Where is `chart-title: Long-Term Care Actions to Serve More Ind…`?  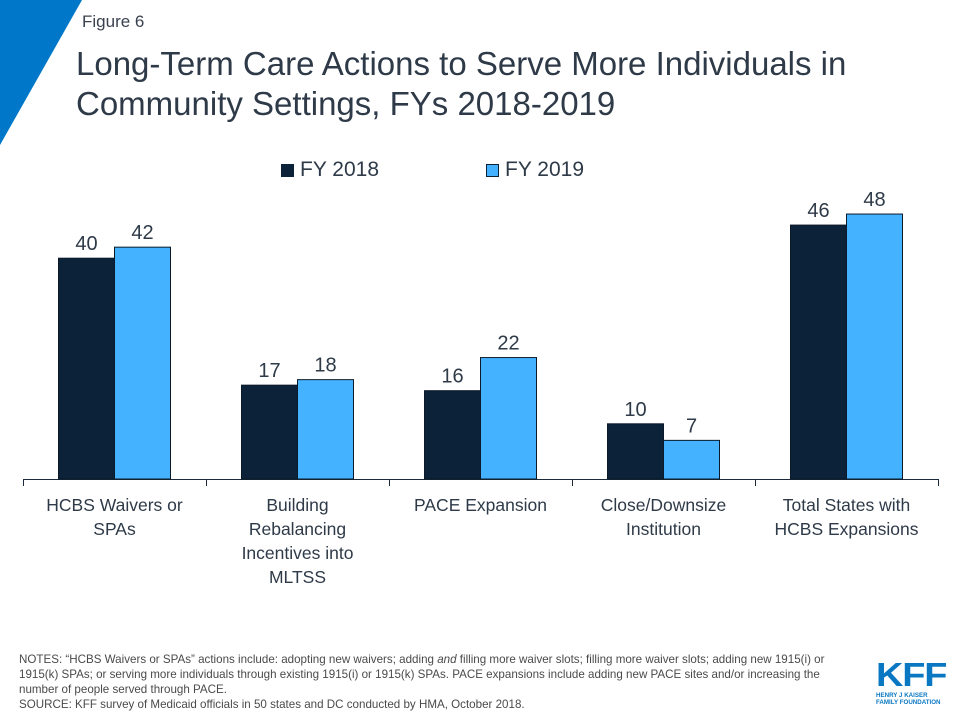 chart-title: Long-Term Care Actions to Serve More Ind… is located at coordinates (461, 83).